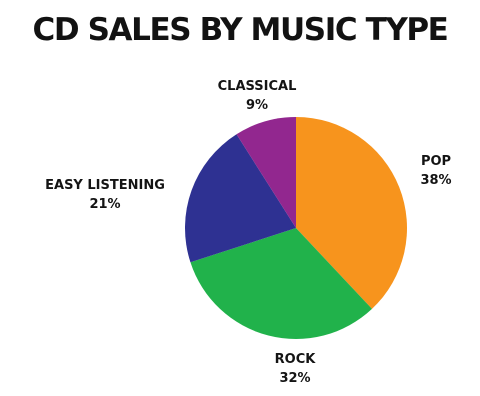  Describe the element at coordinates (257, 105) in the screenshot. I see `slice-label-classical-value: 9%` at that location.